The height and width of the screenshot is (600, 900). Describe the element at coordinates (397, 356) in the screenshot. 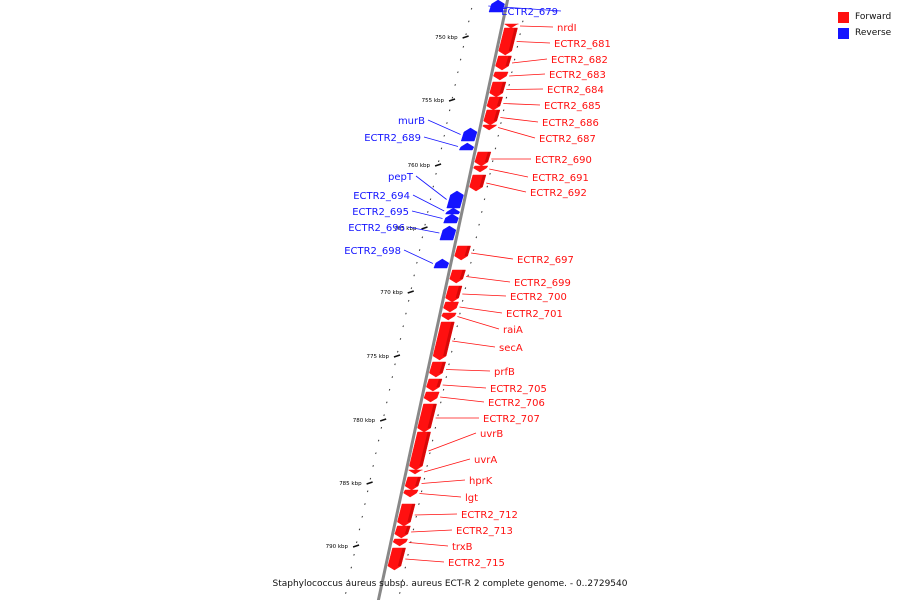

I see `major-tick` at that location.